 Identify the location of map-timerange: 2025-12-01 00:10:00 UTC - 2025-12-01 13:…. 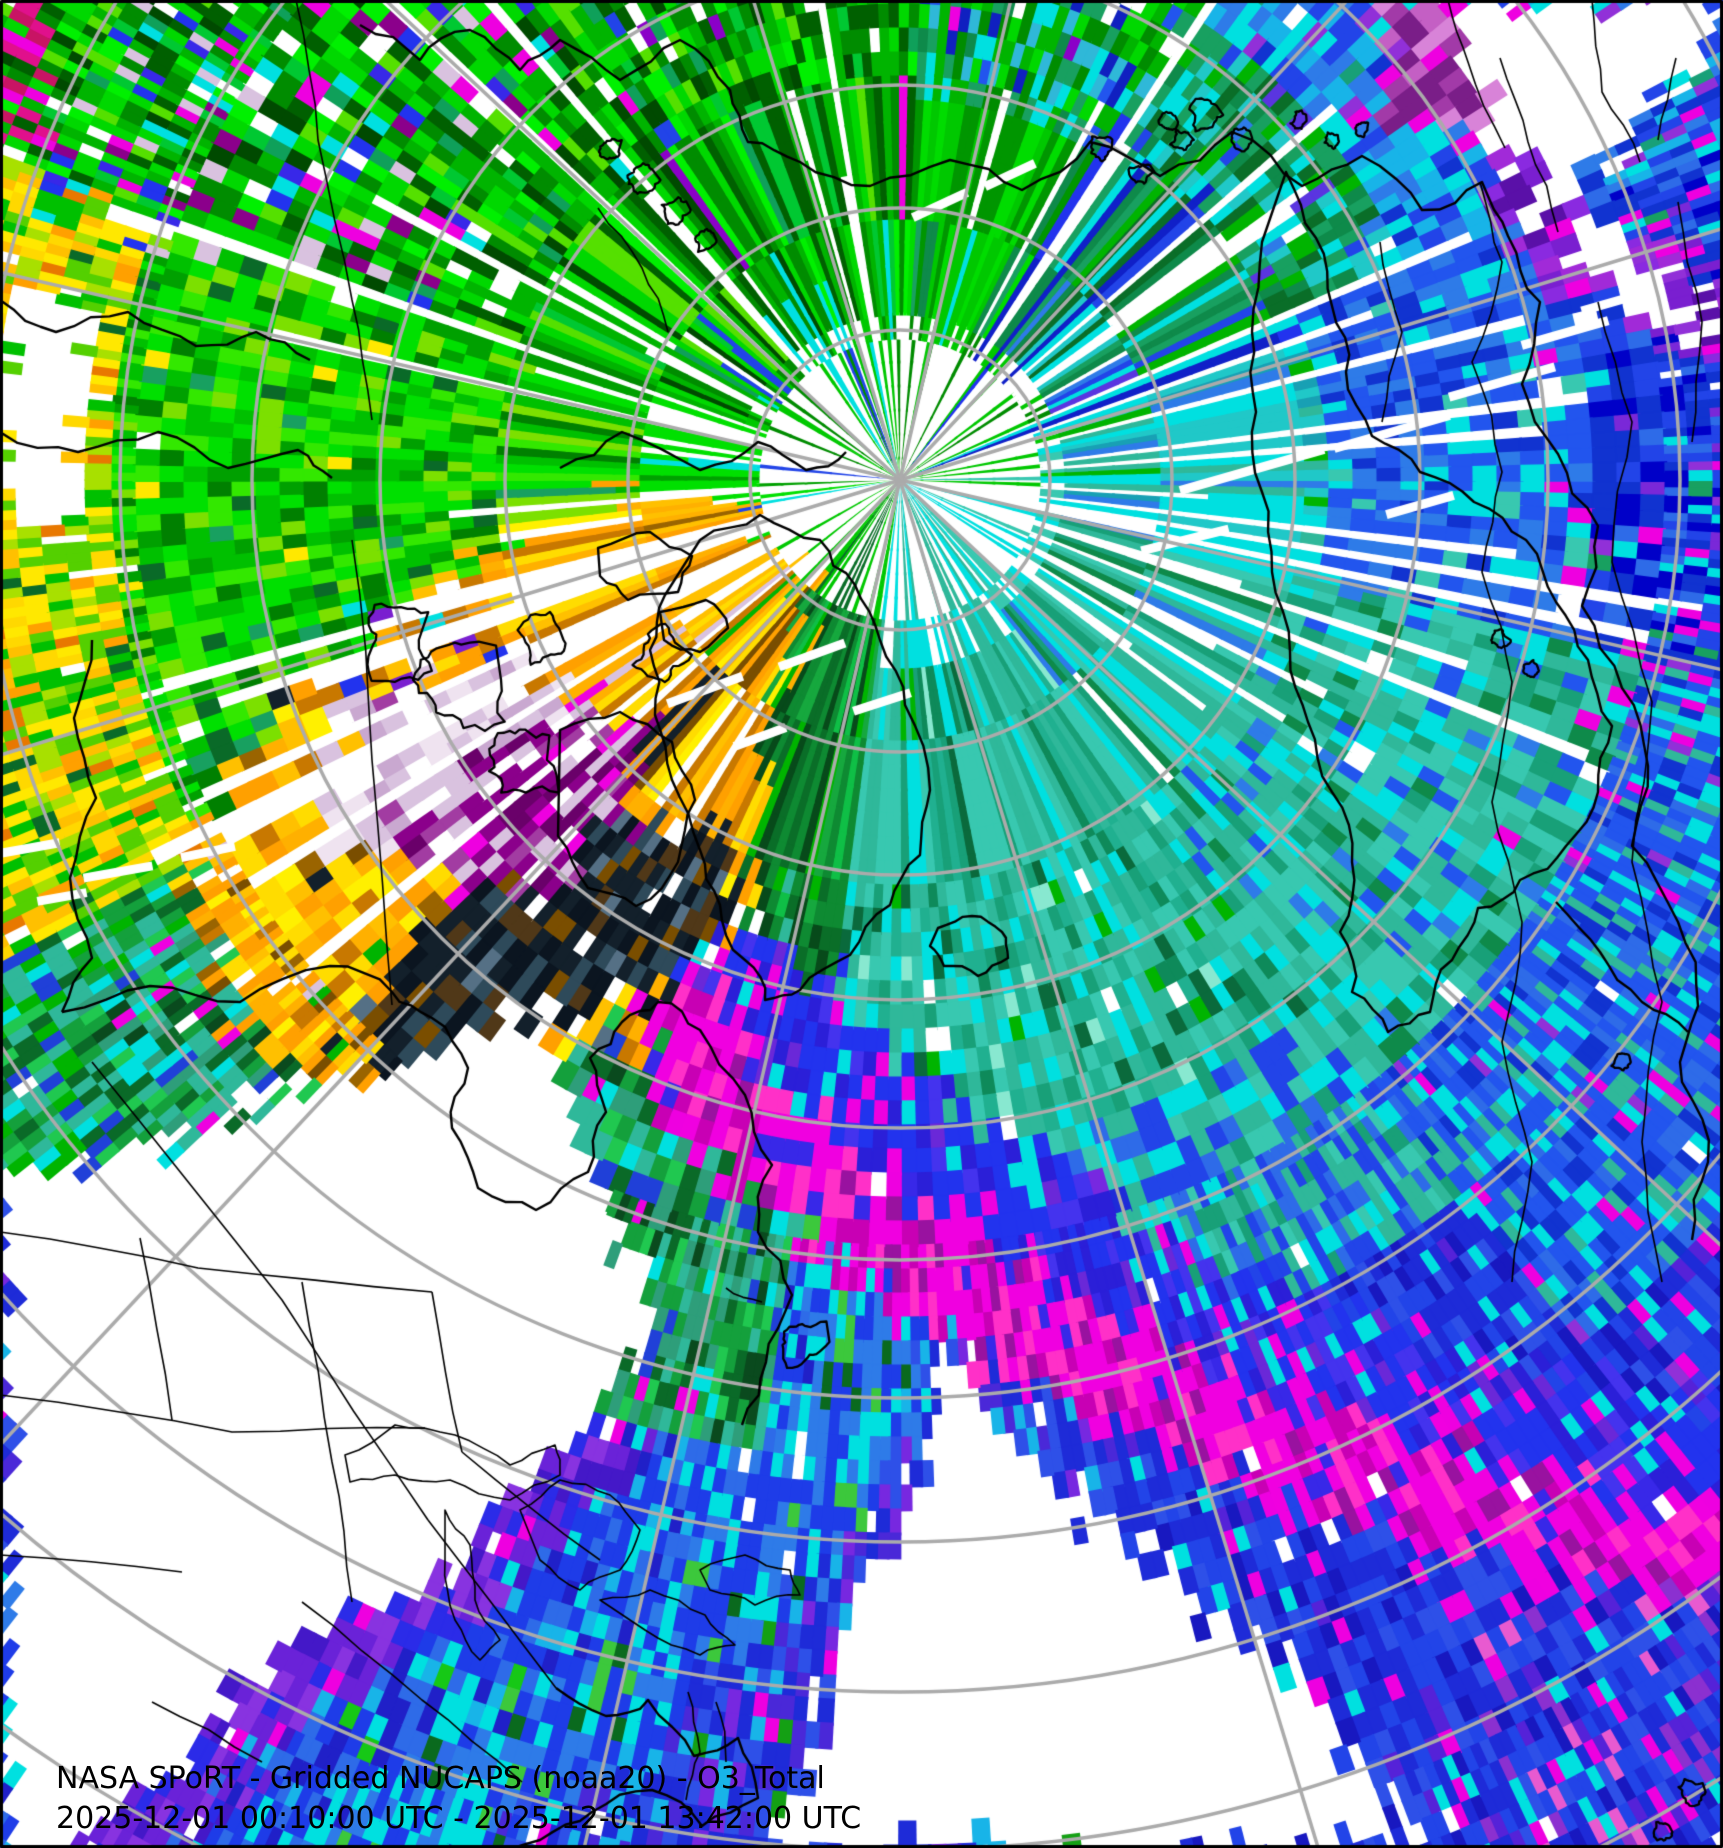
(459, 1818).